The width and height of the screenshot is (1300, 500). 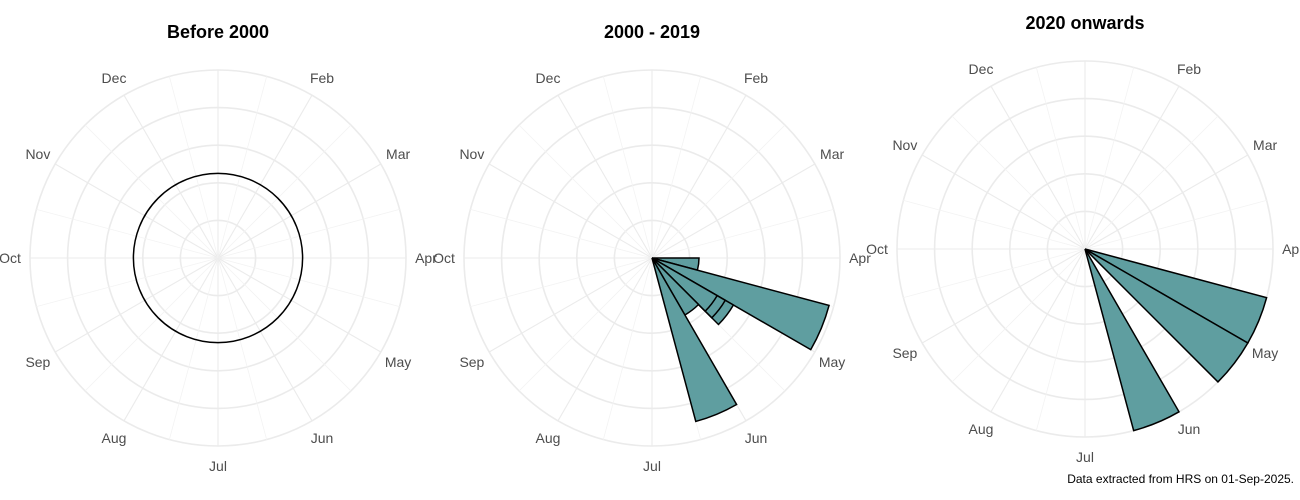 I want to click on panel-title: Before 2000, so click(x=218, y=32).